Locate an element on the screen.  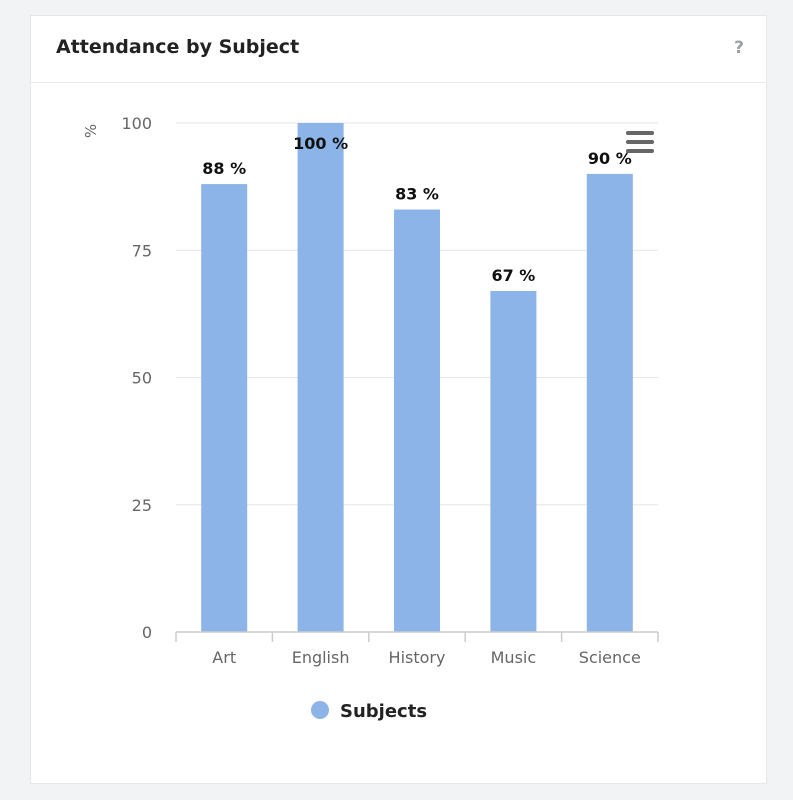
data-label: 90 % is located at coordinates (610, 158).